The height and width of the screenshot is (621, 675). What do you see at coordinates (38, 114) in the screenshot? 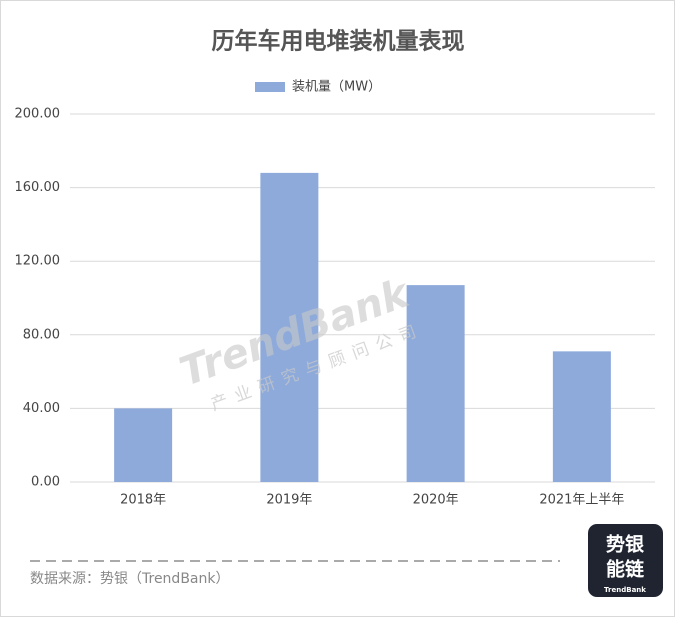
I see `y-tick-label: 200.00` at bounding box center [38, 114].